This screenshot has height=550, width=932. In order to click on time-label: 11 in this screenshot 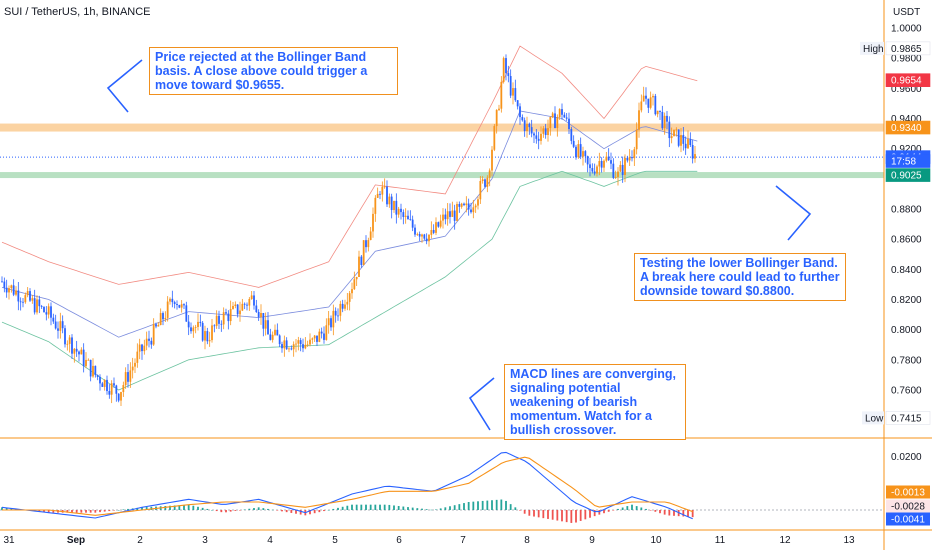, I will do `click(720, 540)`.